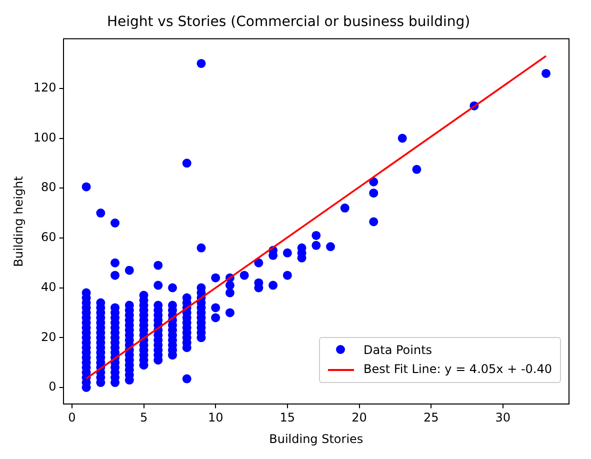 This screenshot has width=591, height=459. Describe the element at coordinates (44, 87) in the screenshot. I see `y-tick-label: 120` at that location.